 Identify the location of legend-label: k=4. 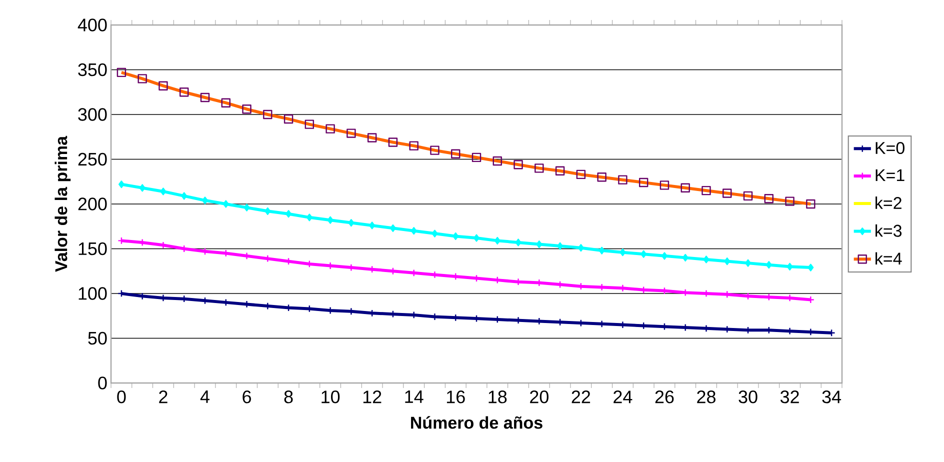
(889, 258).